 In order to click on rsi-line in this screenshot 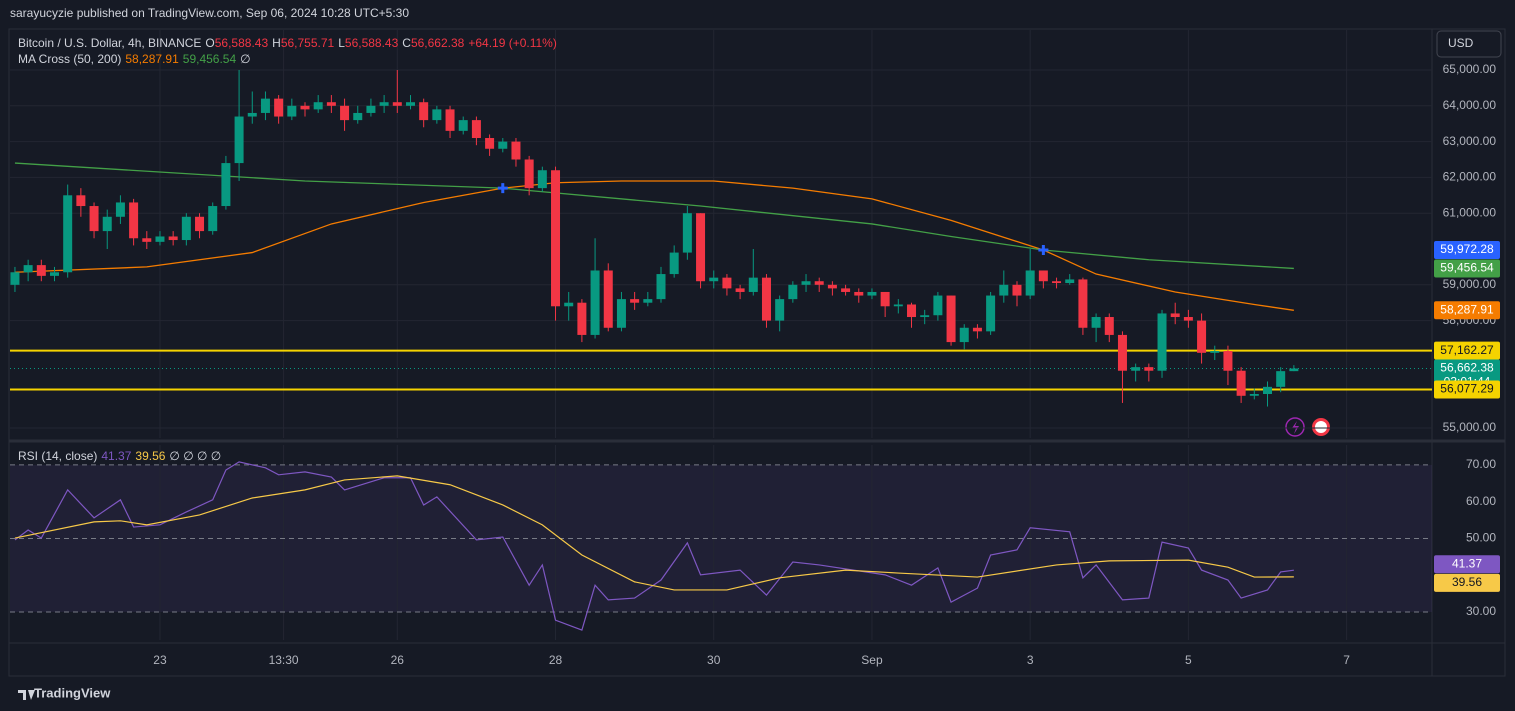, I will do `click(654, 533)`.